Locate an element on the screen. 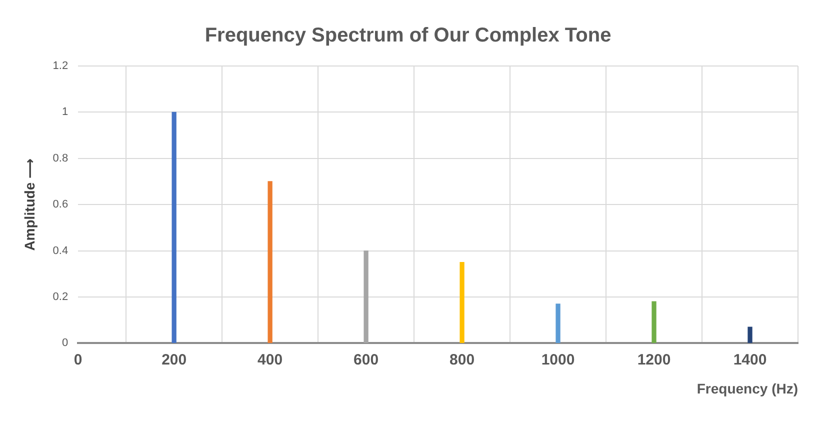  y-axis-title: Amplitude ⟶ is located at coordinates (29, 204).